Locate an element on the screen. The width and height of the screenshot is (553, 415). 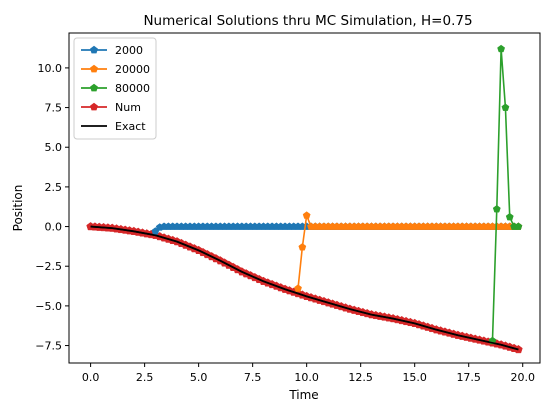
x-tick-label: 15.0 is located at coordinates (414, 377).